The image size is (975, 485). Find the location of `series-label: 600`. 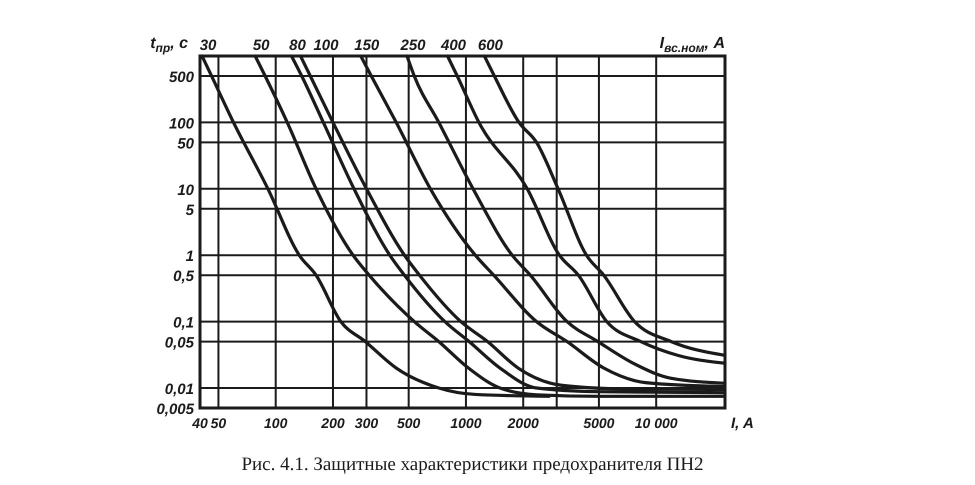

series-label: 600 is located at coordinates (491, 45).